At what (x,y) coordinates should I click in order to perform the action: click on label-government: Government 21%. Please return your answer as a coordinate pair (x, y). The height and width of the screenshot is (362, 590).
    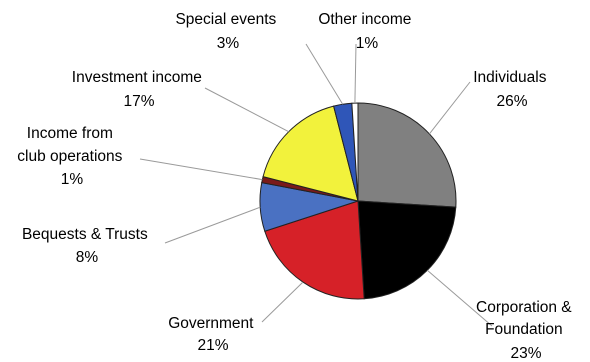
    Looking at the image, I should click on (213, 334).